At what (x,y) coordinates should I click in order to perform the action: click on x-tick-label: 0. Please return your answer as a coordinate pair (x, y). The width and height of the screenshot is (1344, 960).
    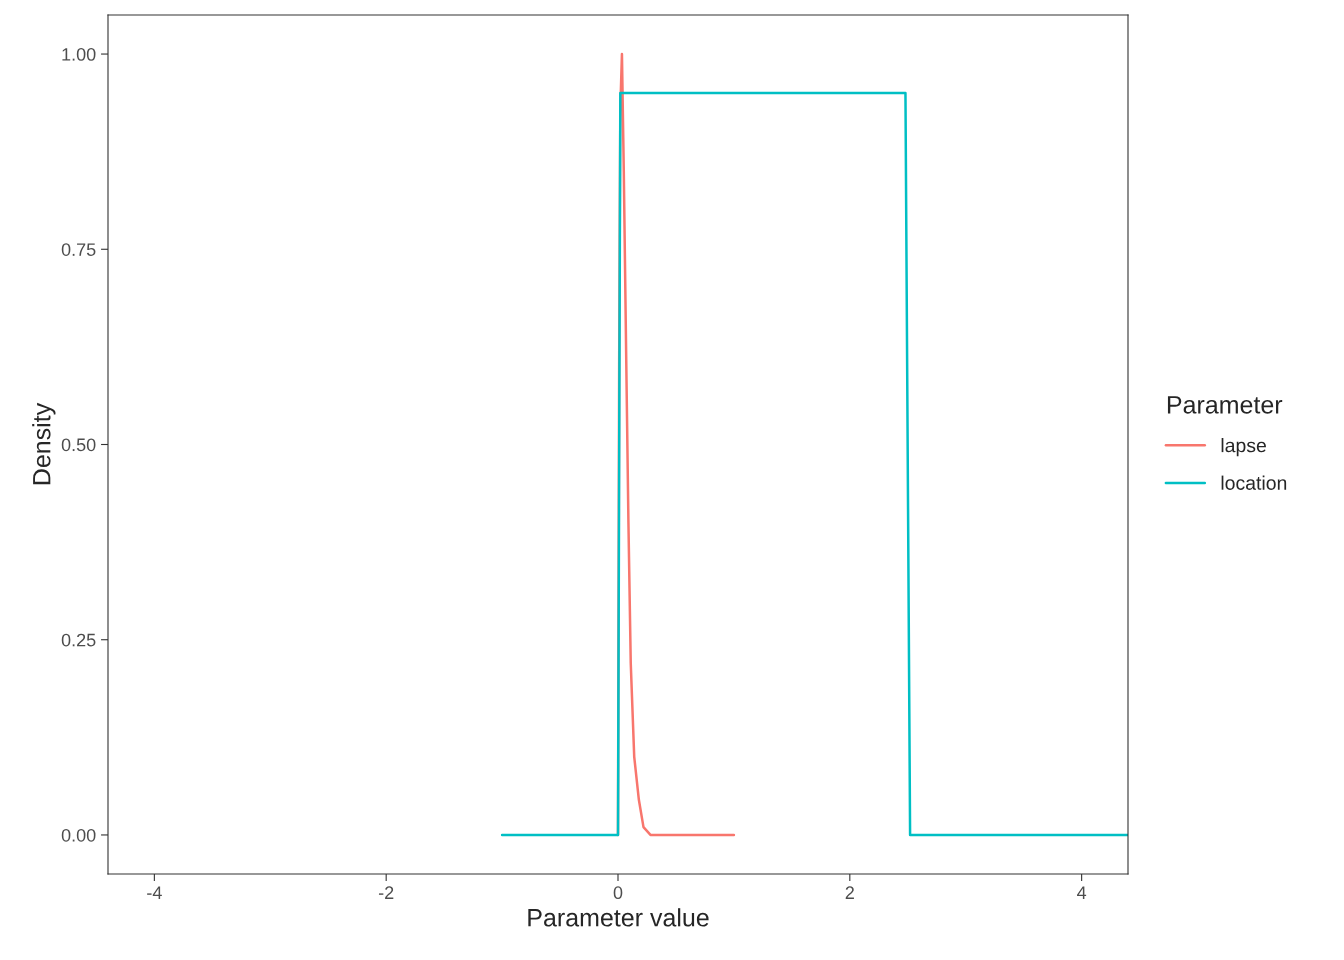
    Looking at the image, I should click on (618, 893).